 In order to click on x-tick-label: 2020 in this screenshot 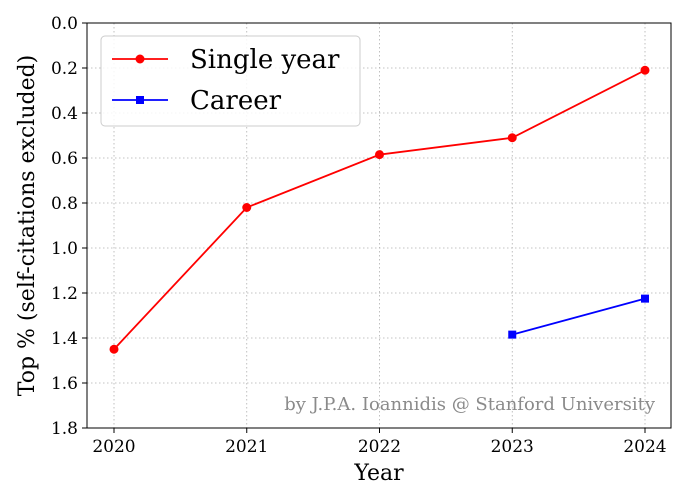, I will do `click(113, 447)`.